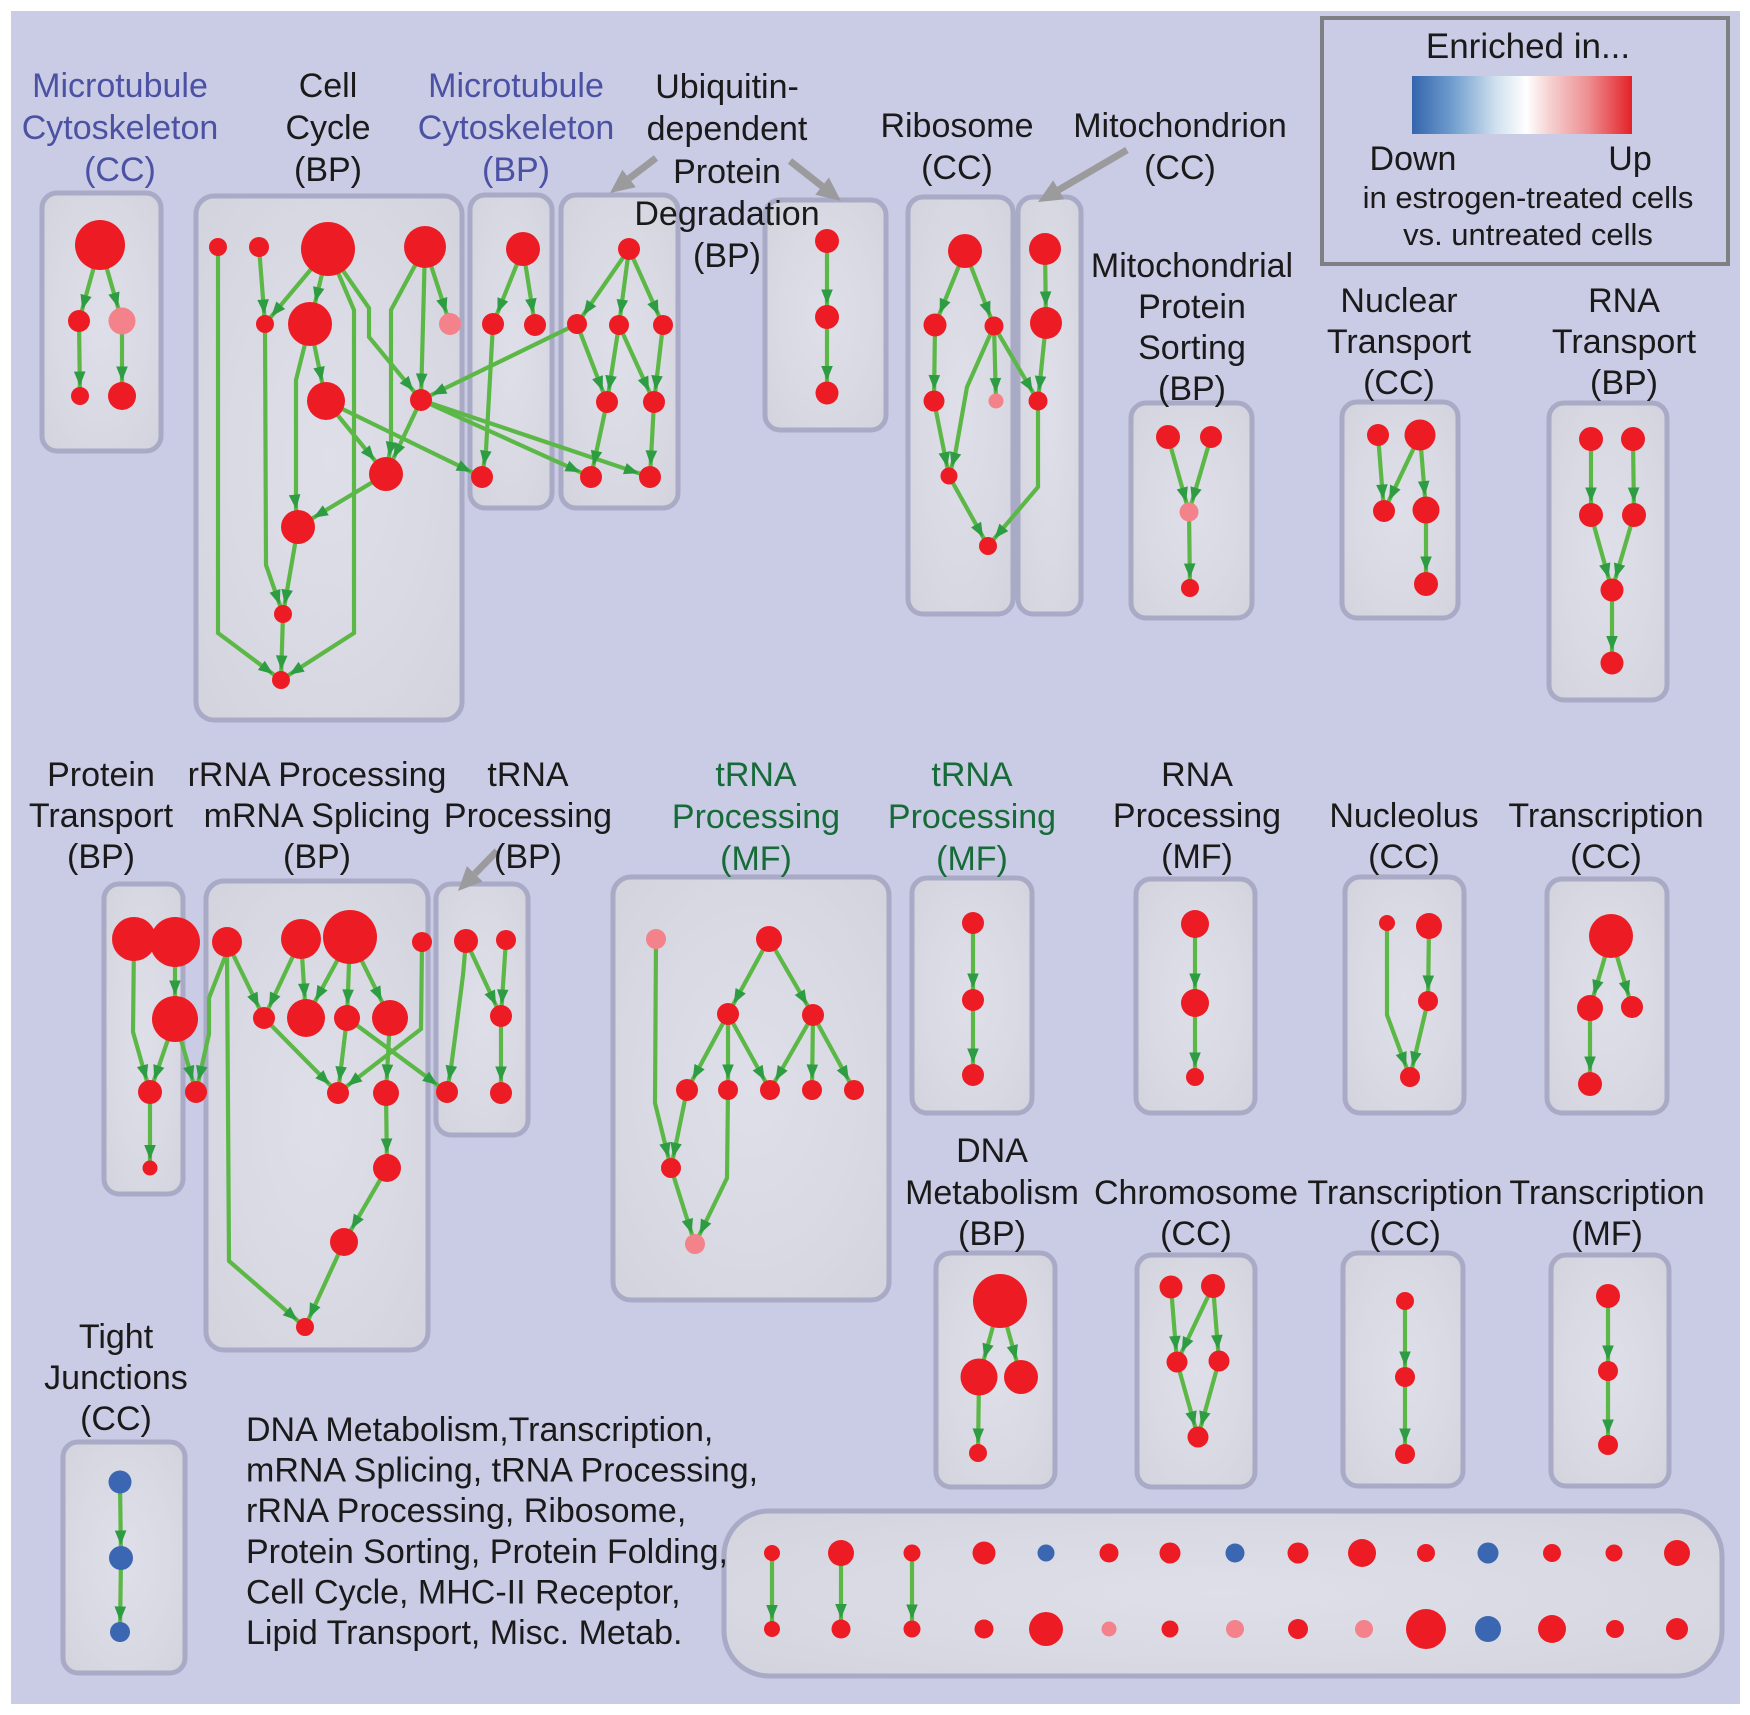 This screenshot has width=1750, height=1715. I want to click on svg-text: rRNA Processing, Ribosome,, so click(466, 1511).